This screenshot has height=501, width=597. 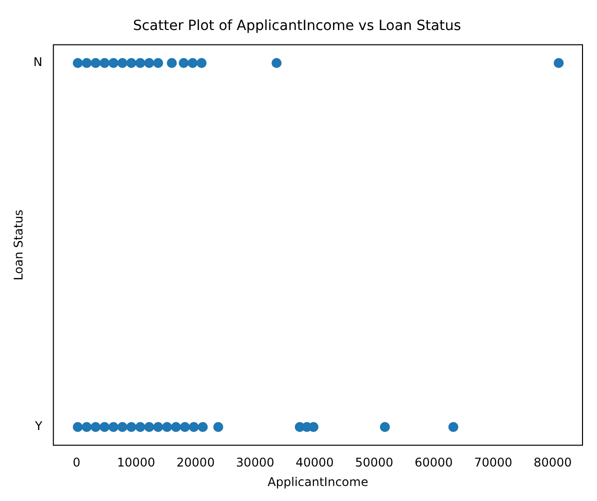 I want to click on x-tick-label: 60000, so click(x=433, y=463).